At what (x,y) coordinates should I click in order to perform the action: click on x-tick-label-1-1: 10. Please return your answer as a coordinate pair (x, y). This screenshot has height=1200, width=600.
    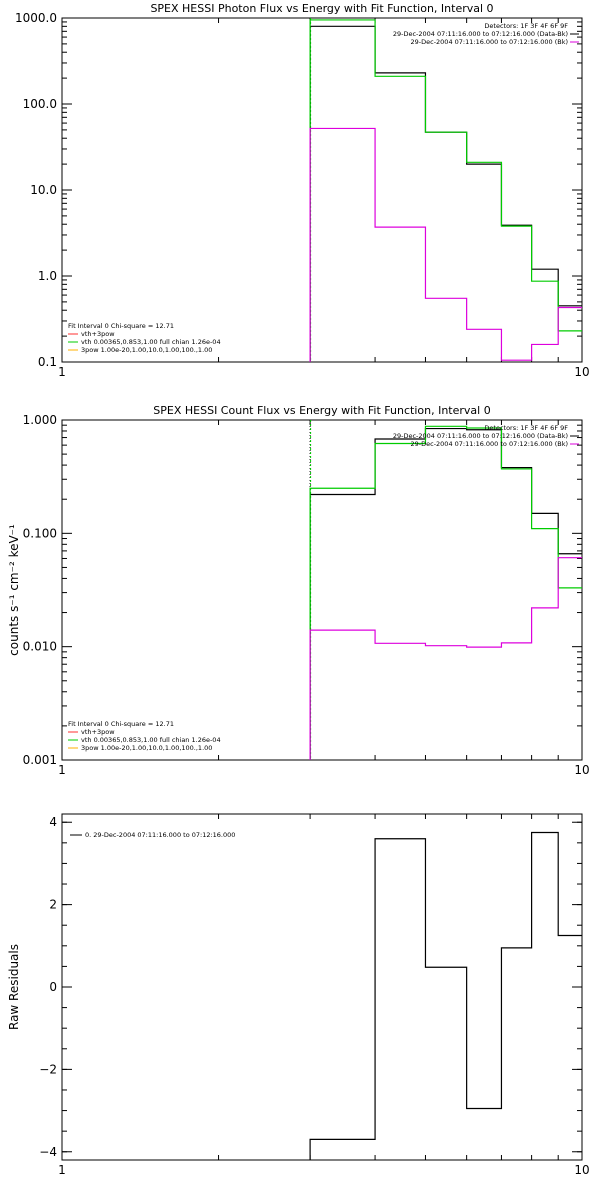
    Looking at the image, I should click on (581, 770).